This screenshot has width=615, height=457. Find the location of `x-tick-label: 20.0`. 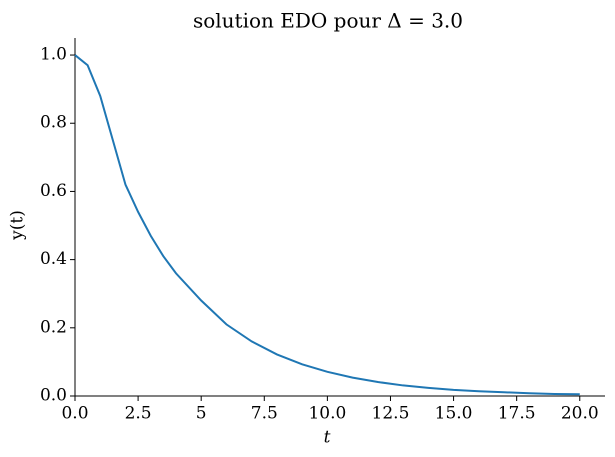

x-tick-label: 20.0 is located at coordinates (580, 414).